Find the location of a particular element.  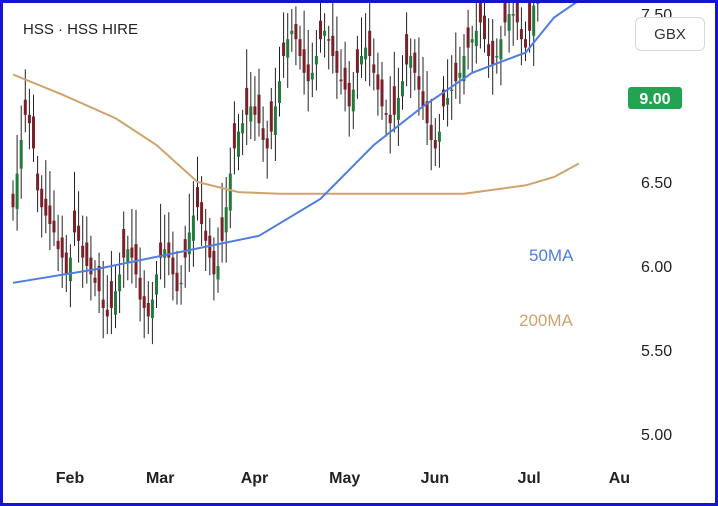

y-tick-label: 6.00 is located at coordinates (656, 267).